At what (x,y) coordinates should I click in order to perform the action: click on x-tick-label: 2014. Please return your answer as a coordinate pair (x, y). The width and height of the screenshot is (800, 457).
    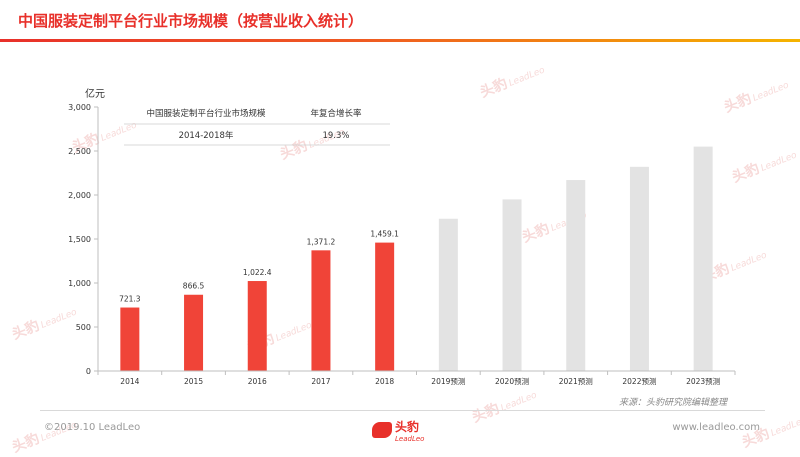
    Looking at the image, I should click on (129, 381).